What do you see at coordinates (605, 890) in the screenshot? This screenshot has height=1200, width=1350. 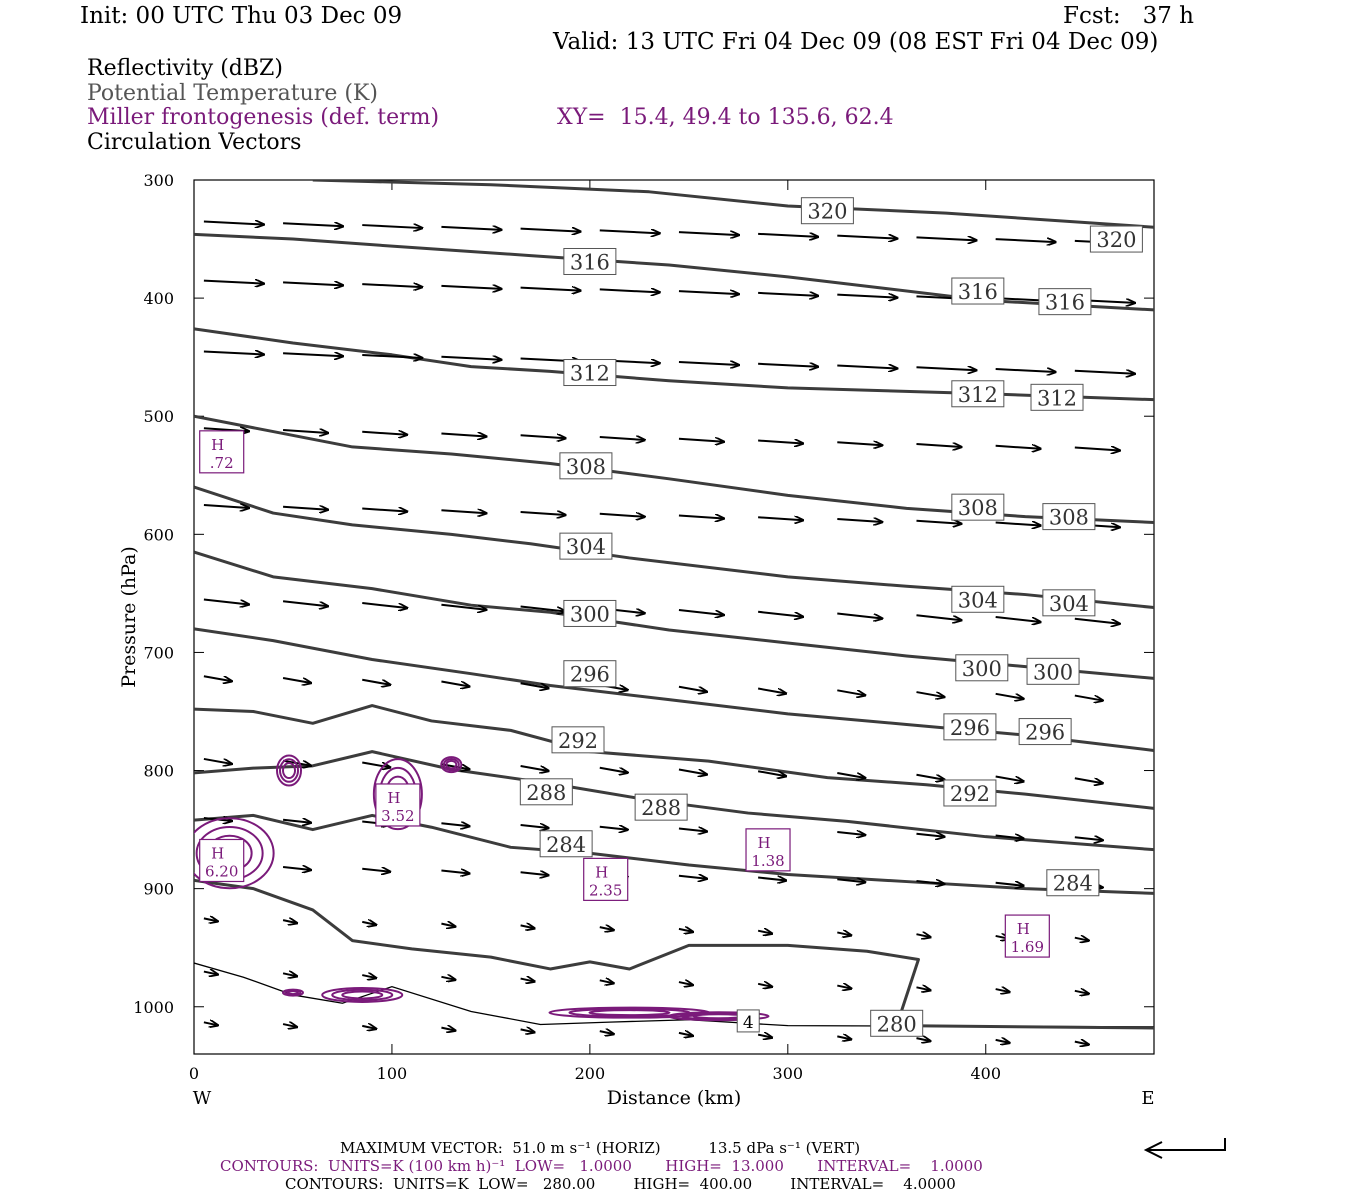 I see `fronto-max-value: 2.35` at bounding box center [605, 890].